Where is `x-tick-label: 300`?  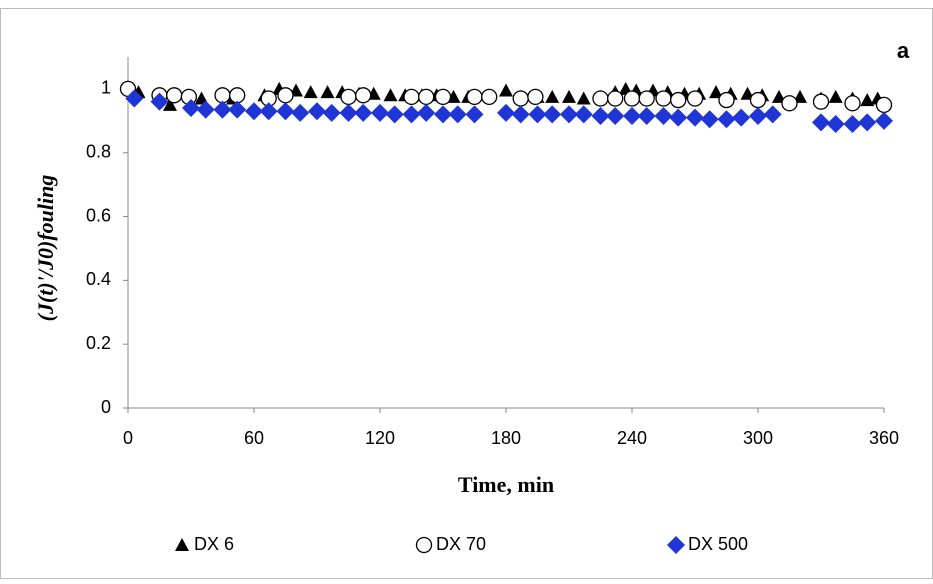
x-tick-label: 300 is located at coordinates (758, 438).